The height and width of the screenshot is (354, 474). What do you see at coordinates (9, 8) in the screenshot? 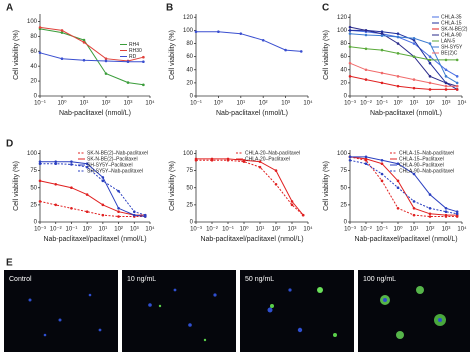
I see `panel-label: A` at bounding box center [9, 8].